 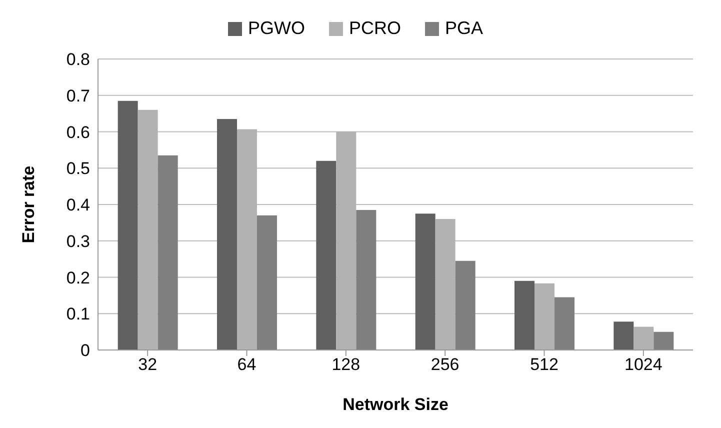 I want to click on y-tick-label: 0.5, so click(x=78, y=168).